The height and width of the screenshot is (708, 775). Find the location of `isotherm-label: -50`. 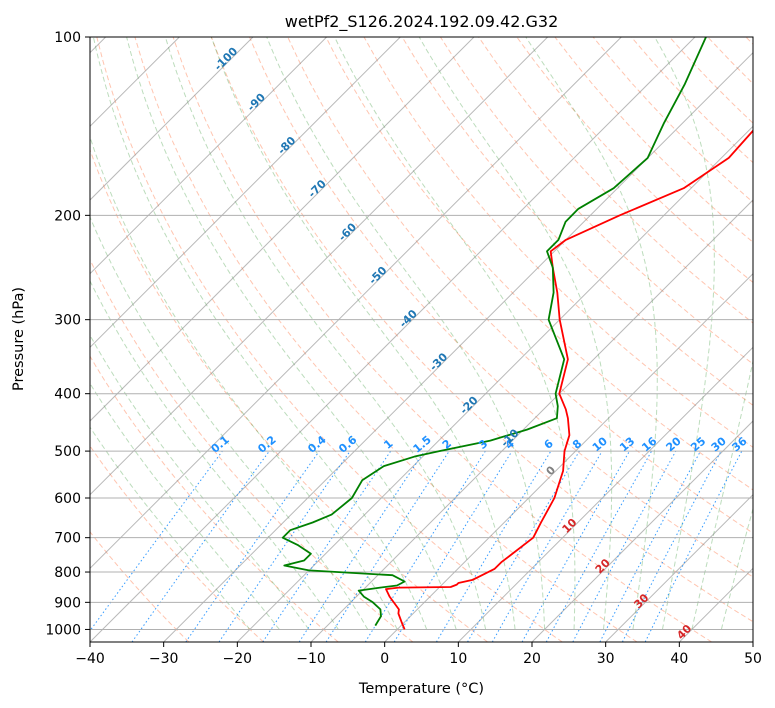

isotherm-label: -50 is located at coordinates (377, 275).